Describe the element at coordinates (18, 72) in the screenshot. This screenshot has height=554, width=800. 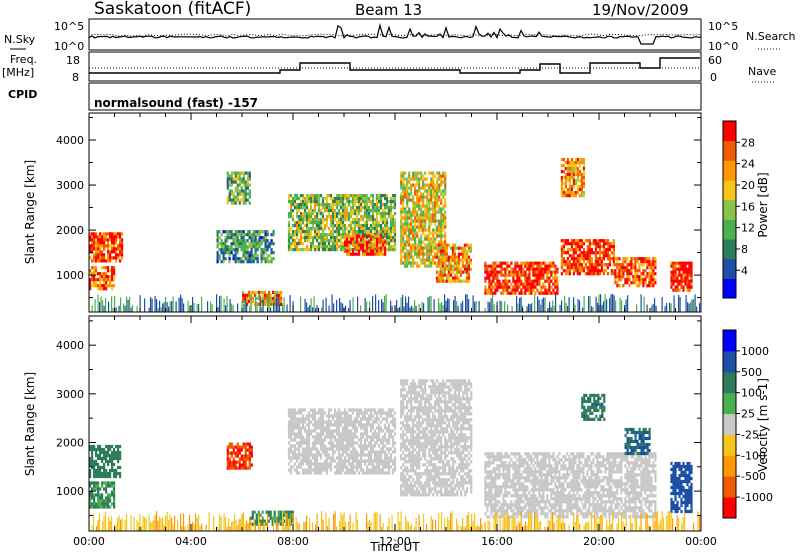
I see `freq-label-bottom: [MHz]` at that location.